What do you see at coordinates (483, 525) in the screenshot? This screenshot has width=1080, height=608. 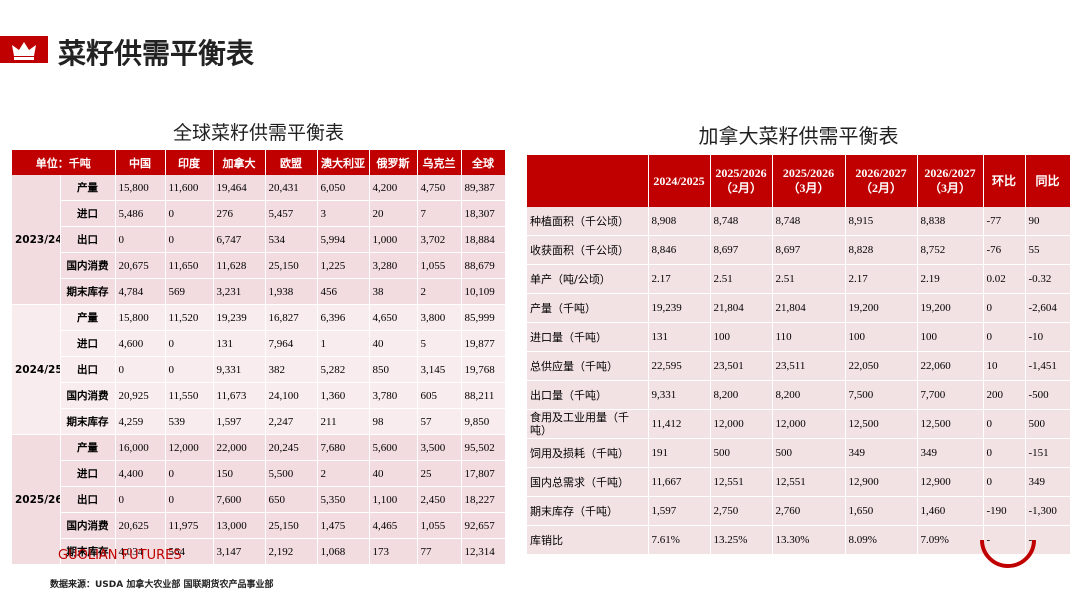 I see `cell: 92,657` at bounding box center [483, 525].